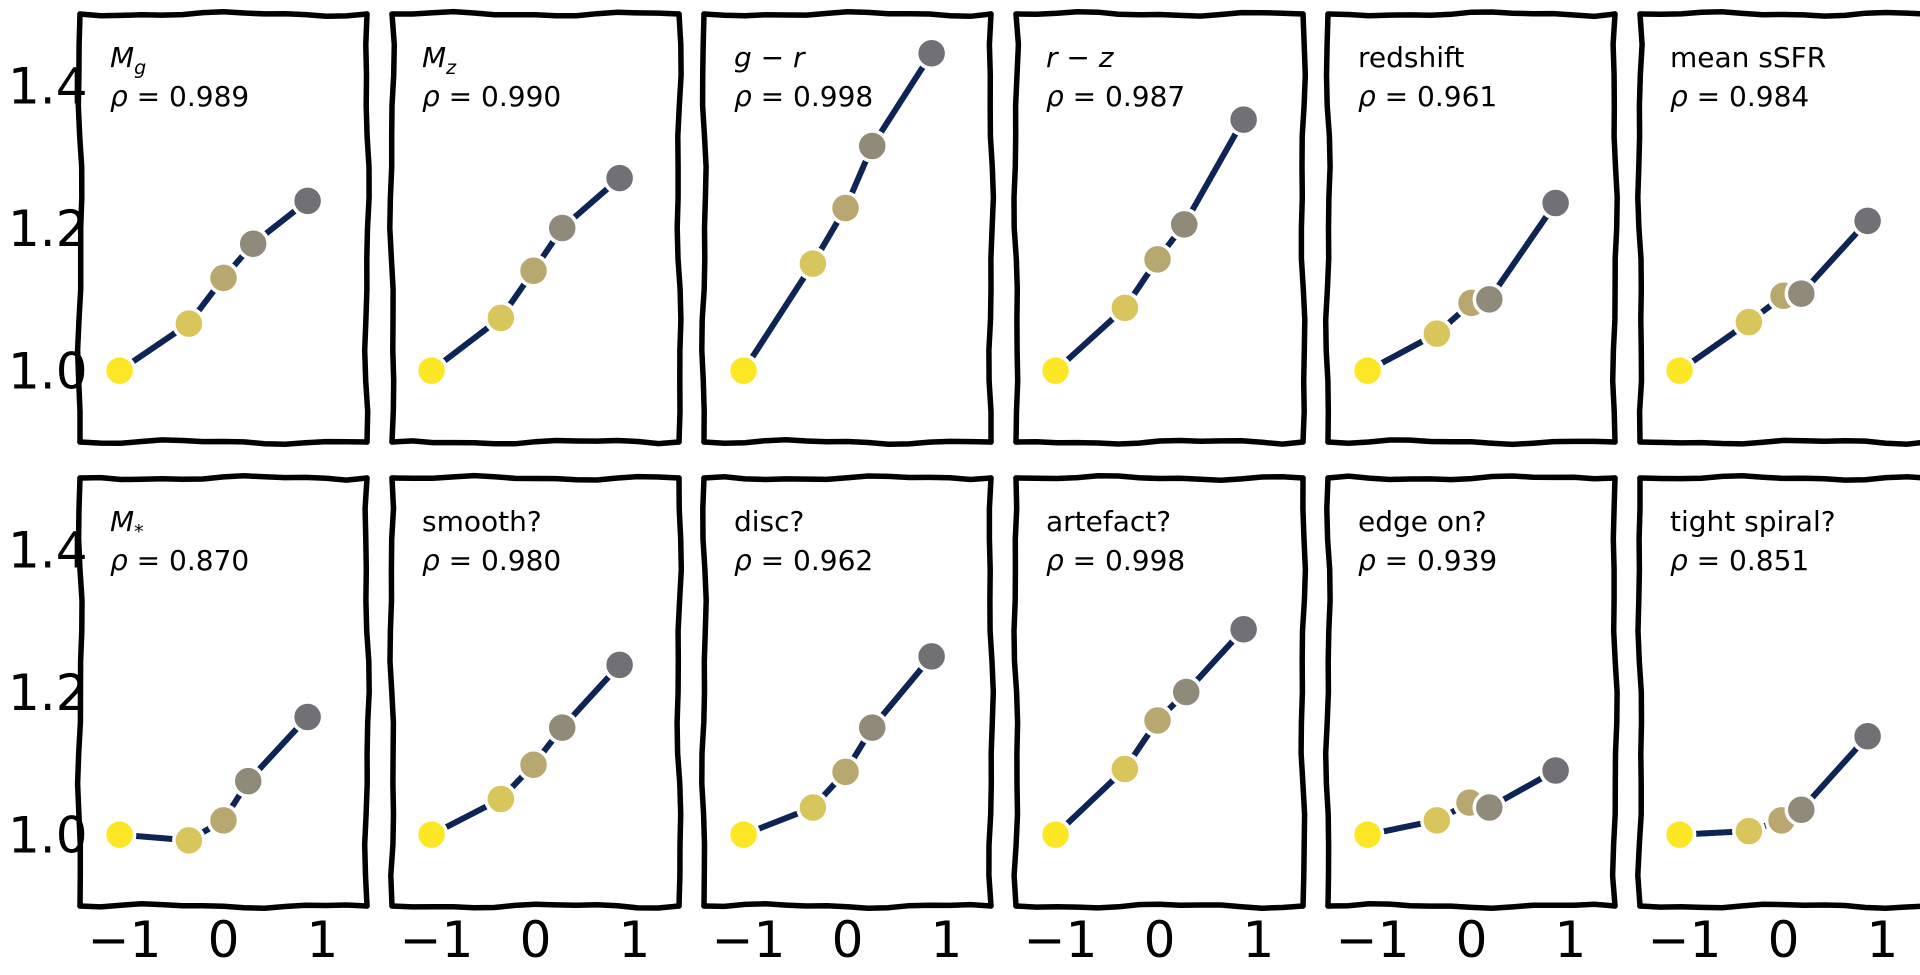 The width and height of the screenshot is (1920, 975). I want to click on panel-title: disc?, so click(769, 521).